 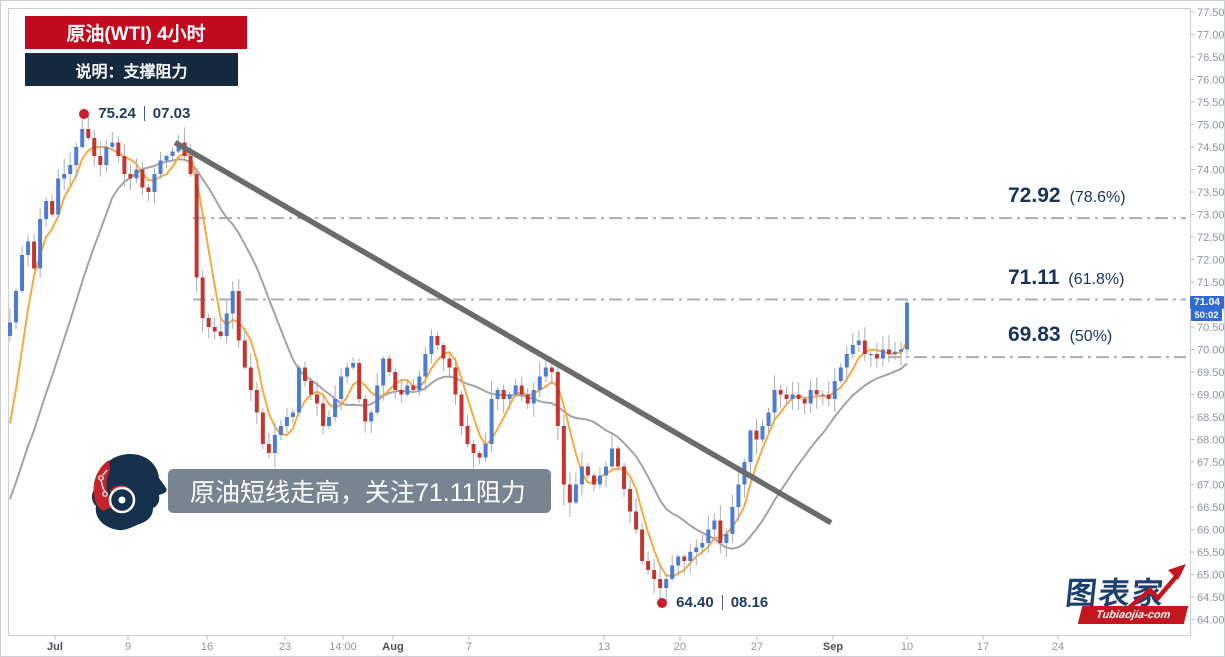 I want to click on svg-text: 13, so click(x=604, y=647).